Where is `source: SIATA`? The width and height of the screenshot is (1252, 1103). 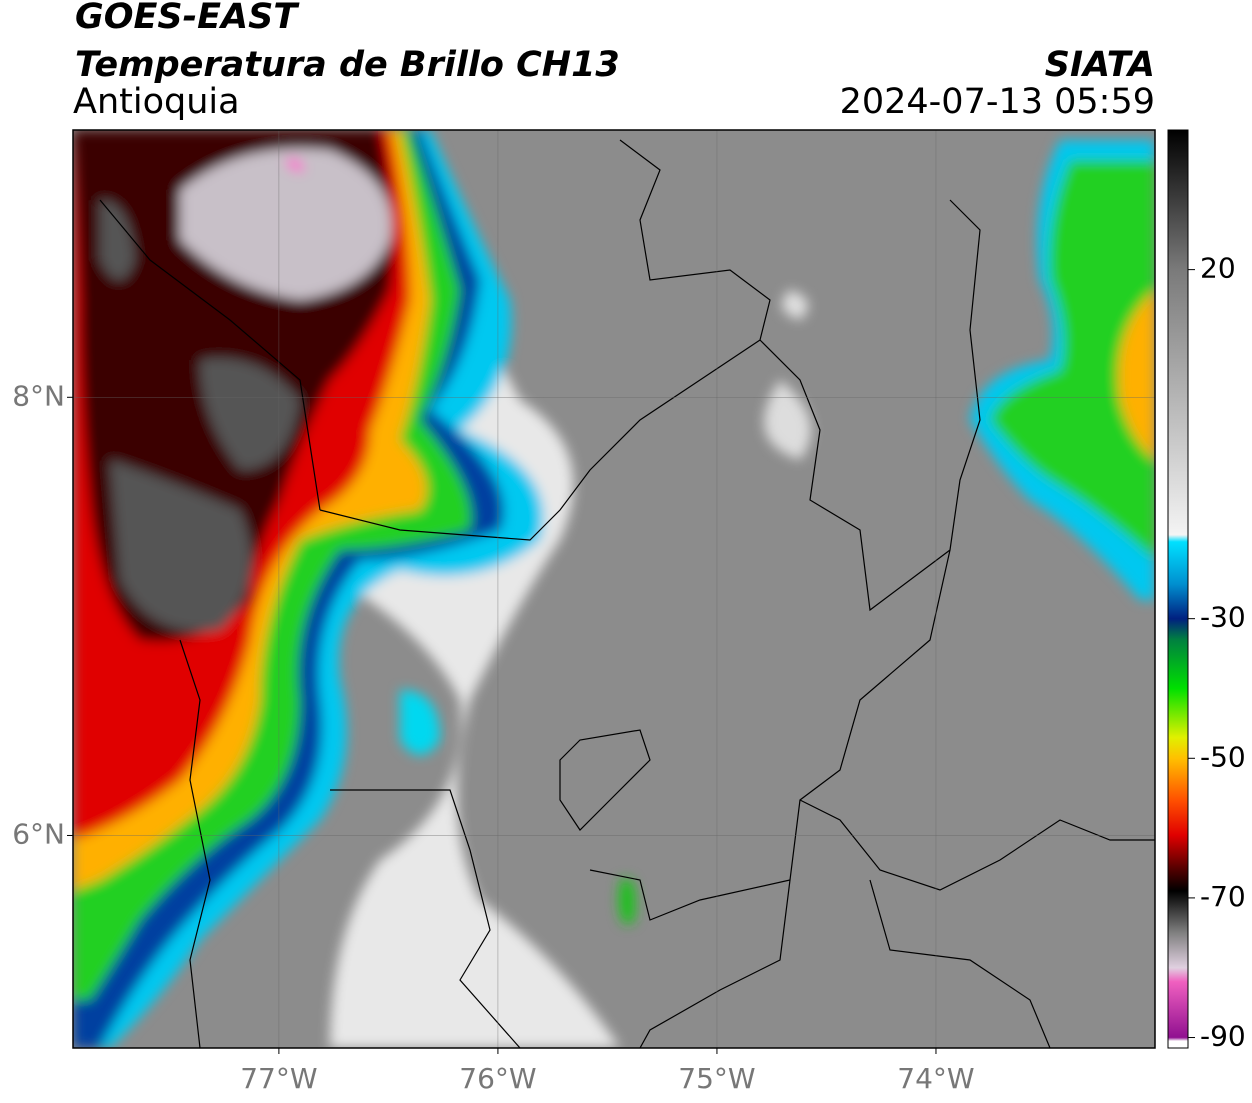 source: SIATA is located at coordinates (1100, 65).